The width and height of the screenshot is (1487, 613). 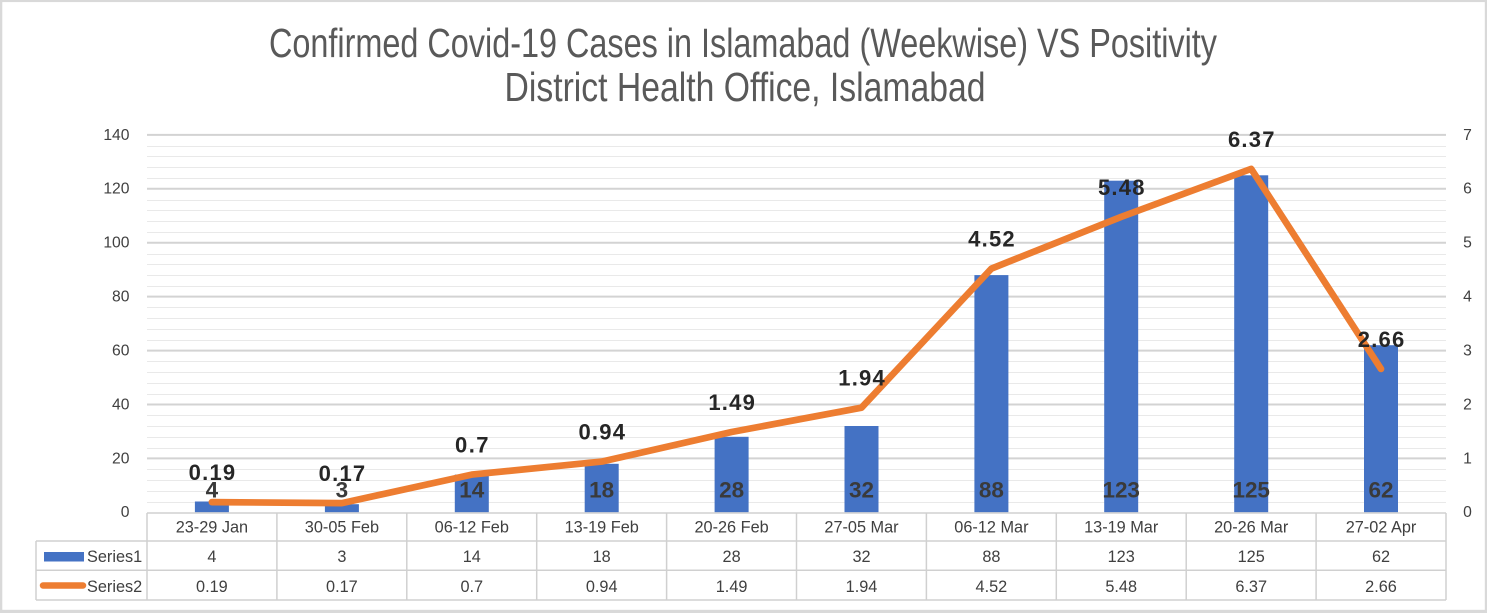 I want to click on svg-text: 140, so click(x=116, y=135).